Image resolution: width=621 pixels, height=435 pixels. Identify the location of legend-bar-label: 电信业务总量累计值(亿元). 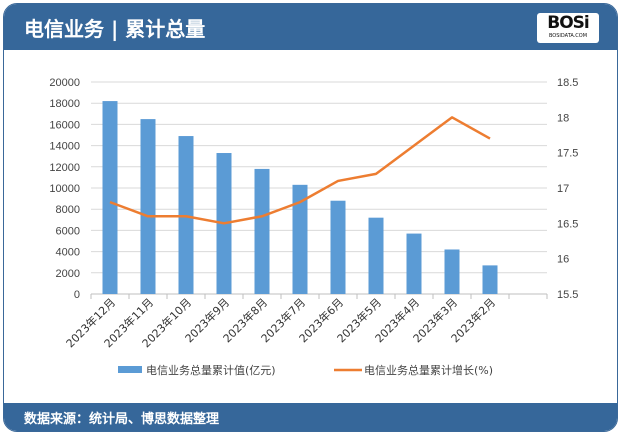
(211, 370).